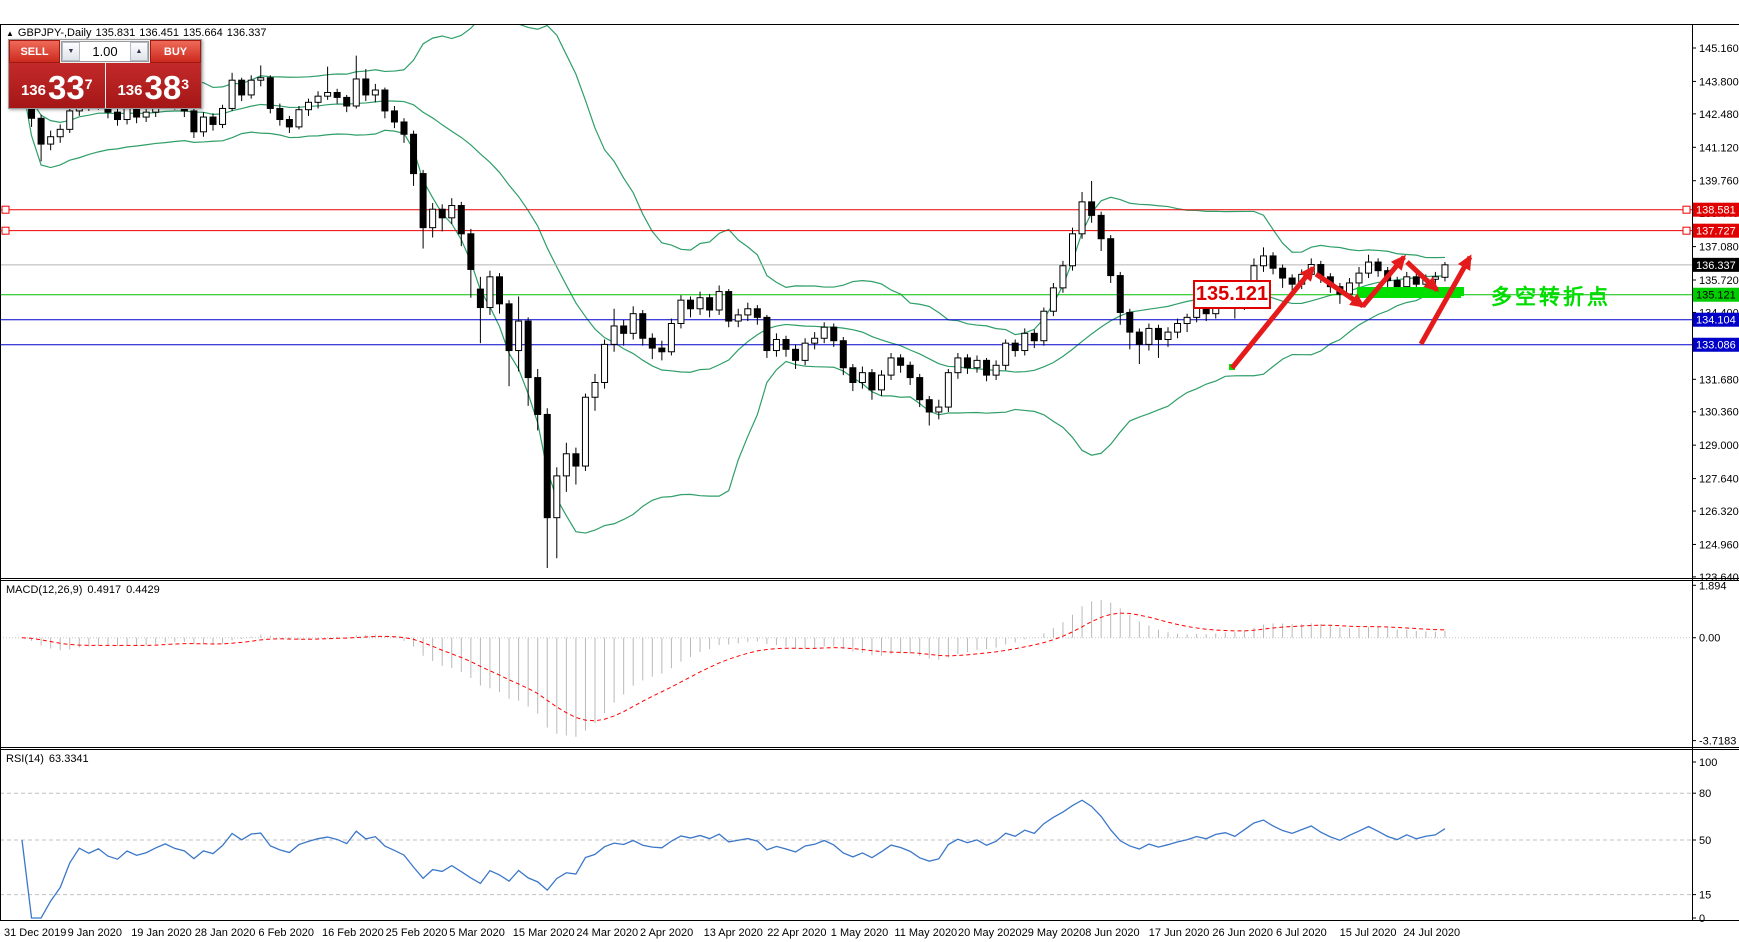  What do you see at coordinates (71, 51) in the screenshot?
I see `volume-down-button: ▼` at bounding box center [71, 51].